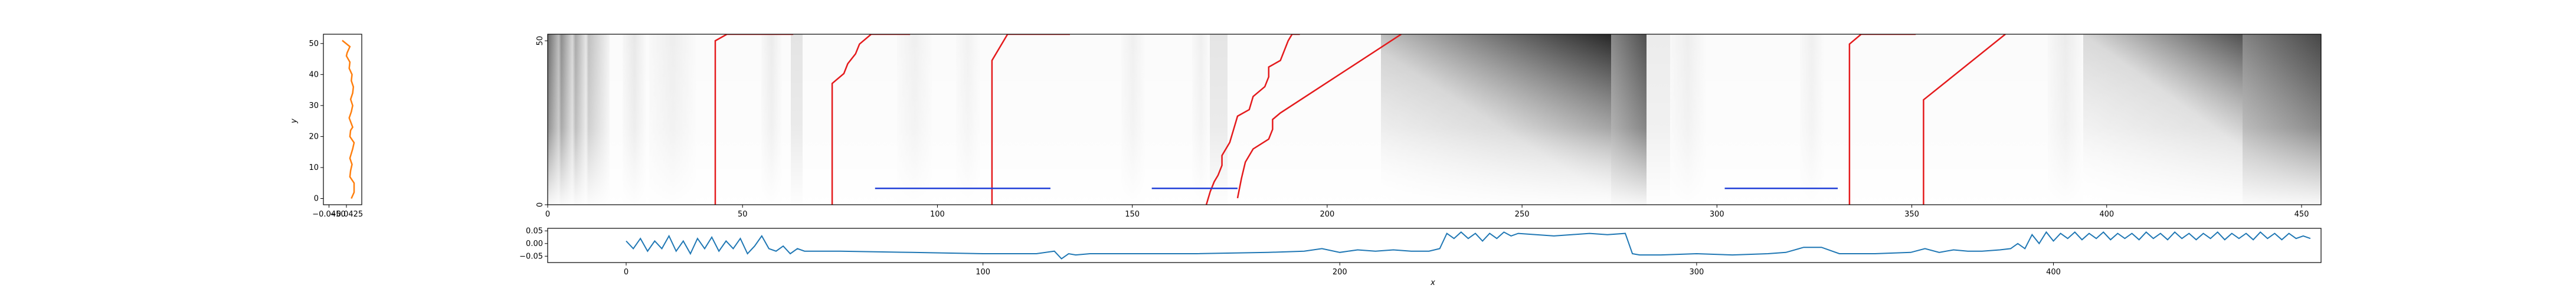  I want to click on bottom-ytick-label: 0.00, so click(534, 244).